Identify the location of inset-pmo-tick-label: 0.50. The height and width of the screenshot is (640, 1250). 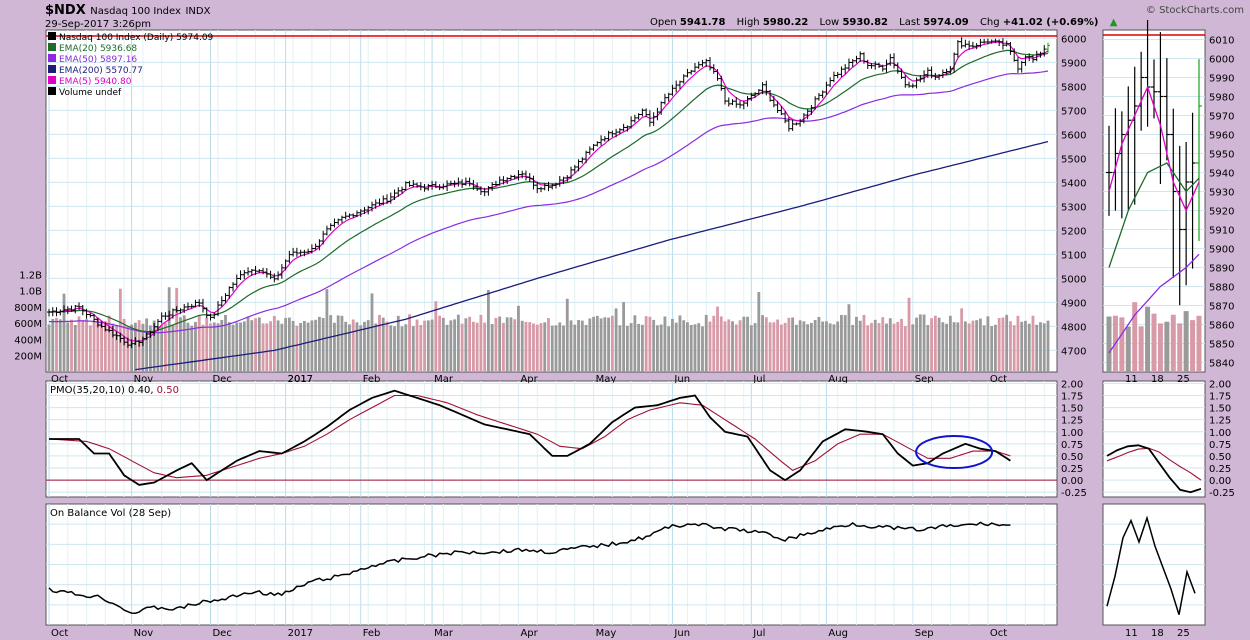
(1220, 457).